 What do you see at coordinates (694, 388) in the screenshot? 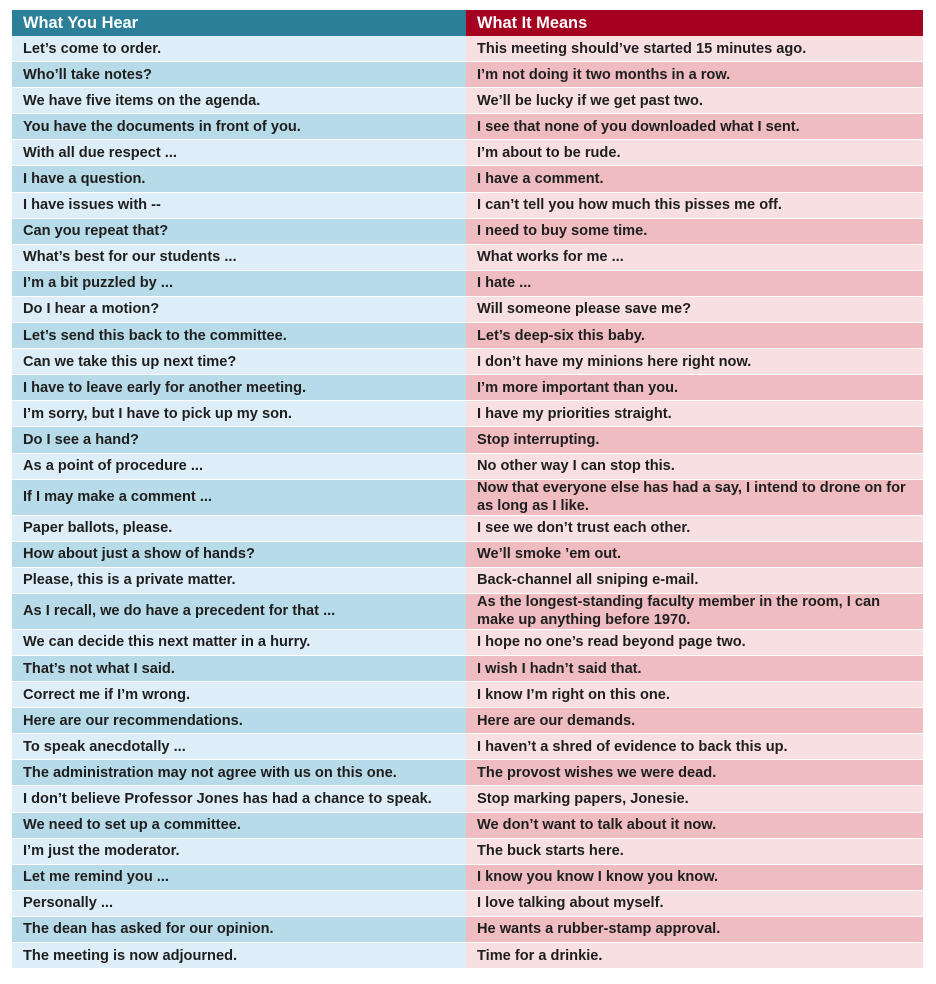
I see `phrase-meaning: I’m more important than you.` at bounding box center [694, 388].